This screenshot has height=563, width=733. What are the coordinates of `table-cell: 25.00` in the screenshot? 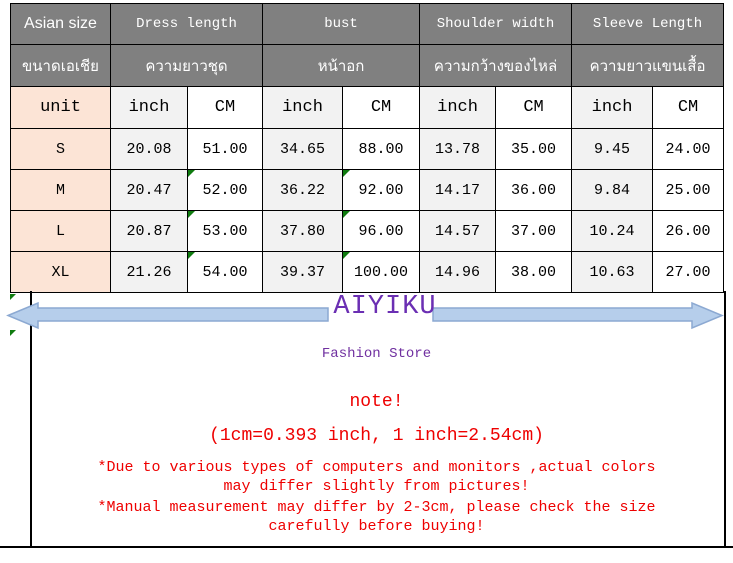 It's located at (688, 190).